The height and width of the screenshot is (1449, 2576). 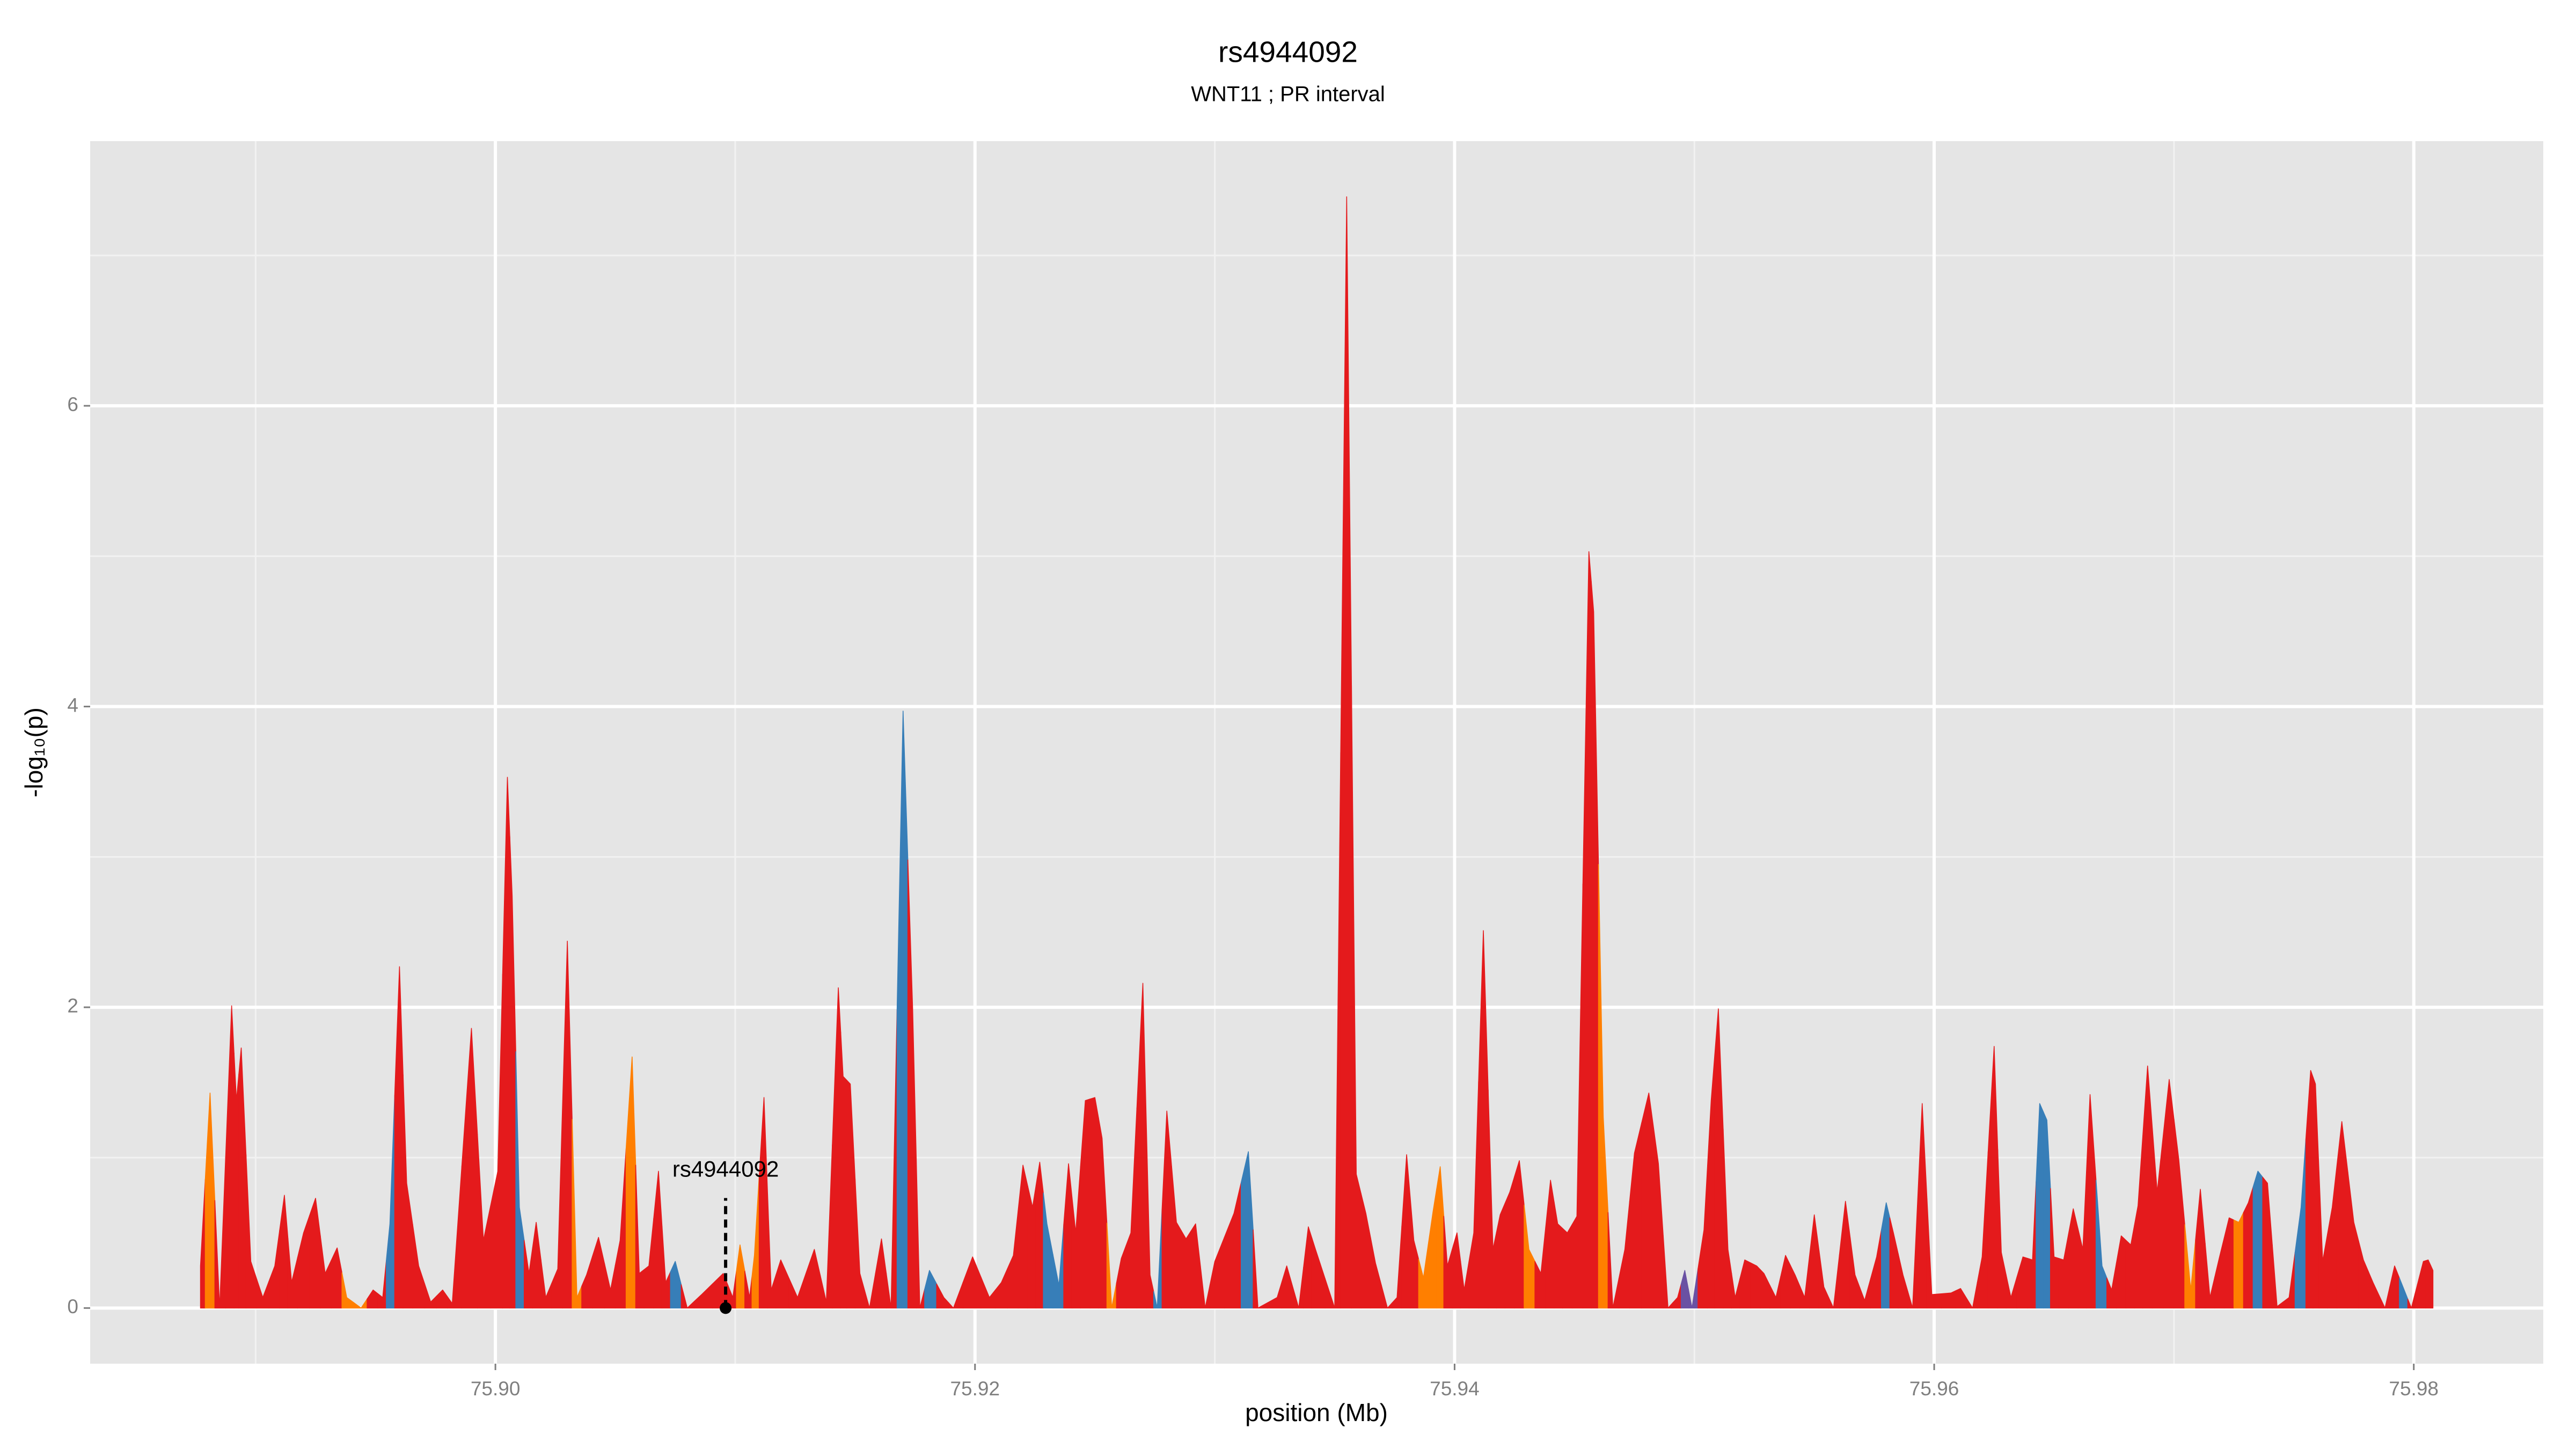 I want to click on x-tick-label: 75.92, so click(x=975, y=1389).